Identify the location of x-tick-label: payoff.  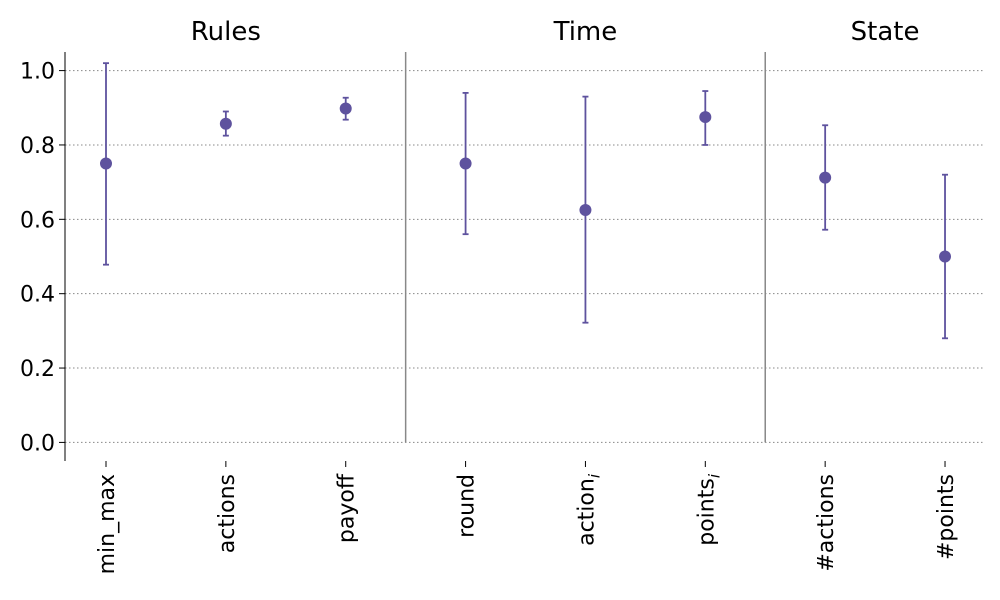
(347, 508).